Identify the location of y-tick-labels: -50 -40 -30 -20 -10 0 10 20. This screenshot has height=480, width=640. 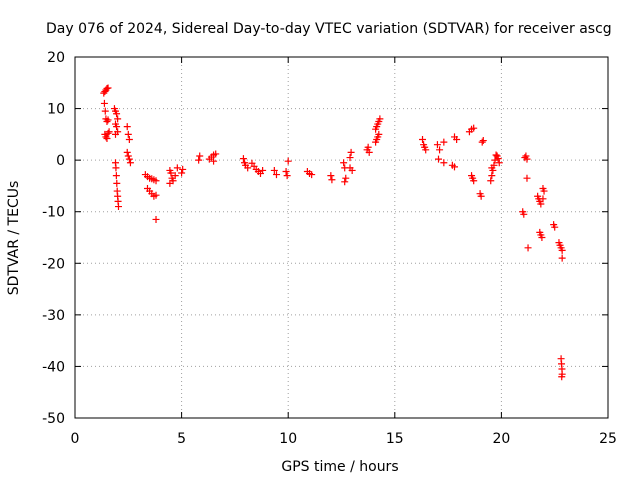
(53, 238).